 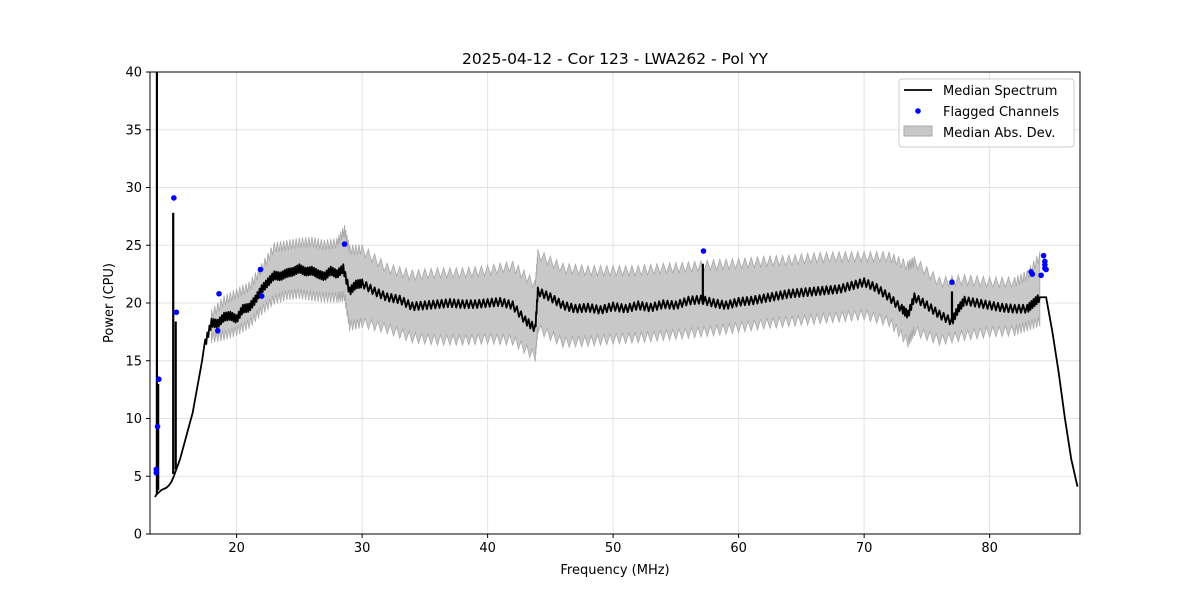 I want to click on x-tick-label: 80, so click(x=989, y=548).